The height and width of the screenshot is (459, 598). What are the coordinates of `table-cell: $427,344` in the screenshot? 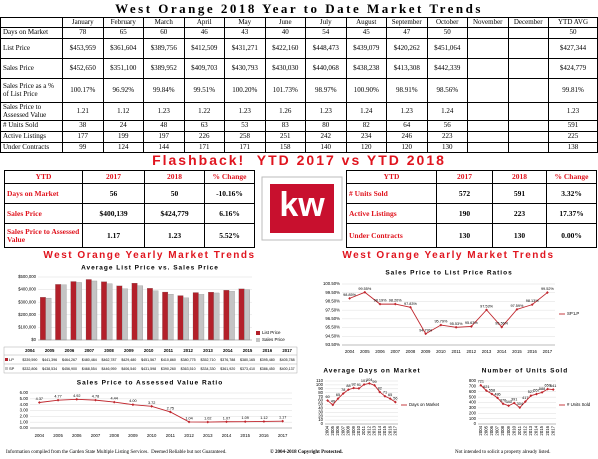 It's located at (573, 48).